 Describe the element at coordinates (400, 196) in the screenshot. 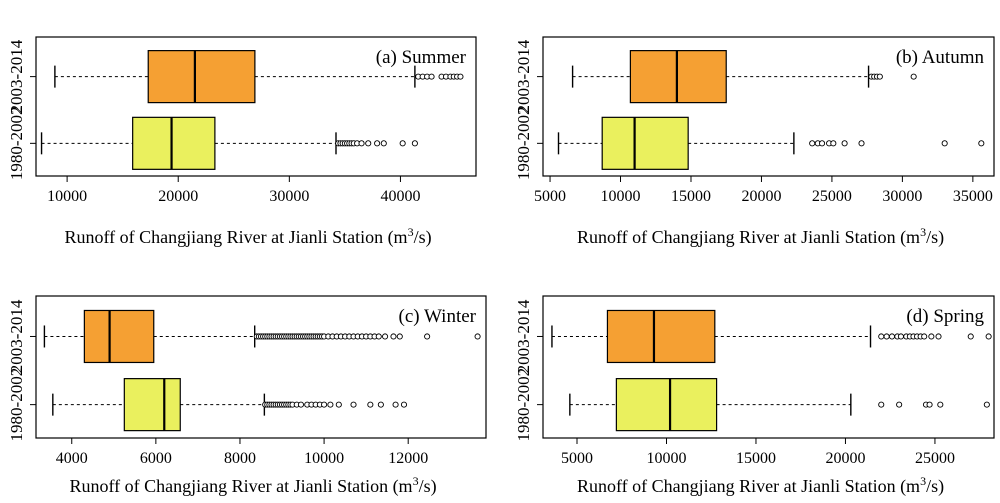

I see `x-tick-label: 40000` at that location.